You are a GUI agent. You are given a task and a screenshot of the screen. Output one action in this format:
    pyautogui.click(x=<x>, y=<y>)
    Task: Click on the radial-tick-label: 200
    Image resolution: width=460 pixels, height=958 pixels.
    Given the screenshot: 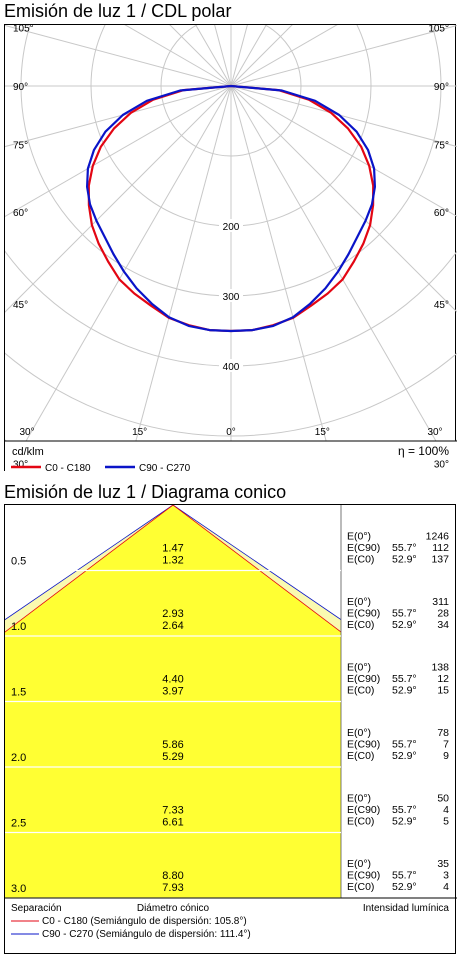 What is the action you would take?
    pyautogui.click(x=231, y=227)
    